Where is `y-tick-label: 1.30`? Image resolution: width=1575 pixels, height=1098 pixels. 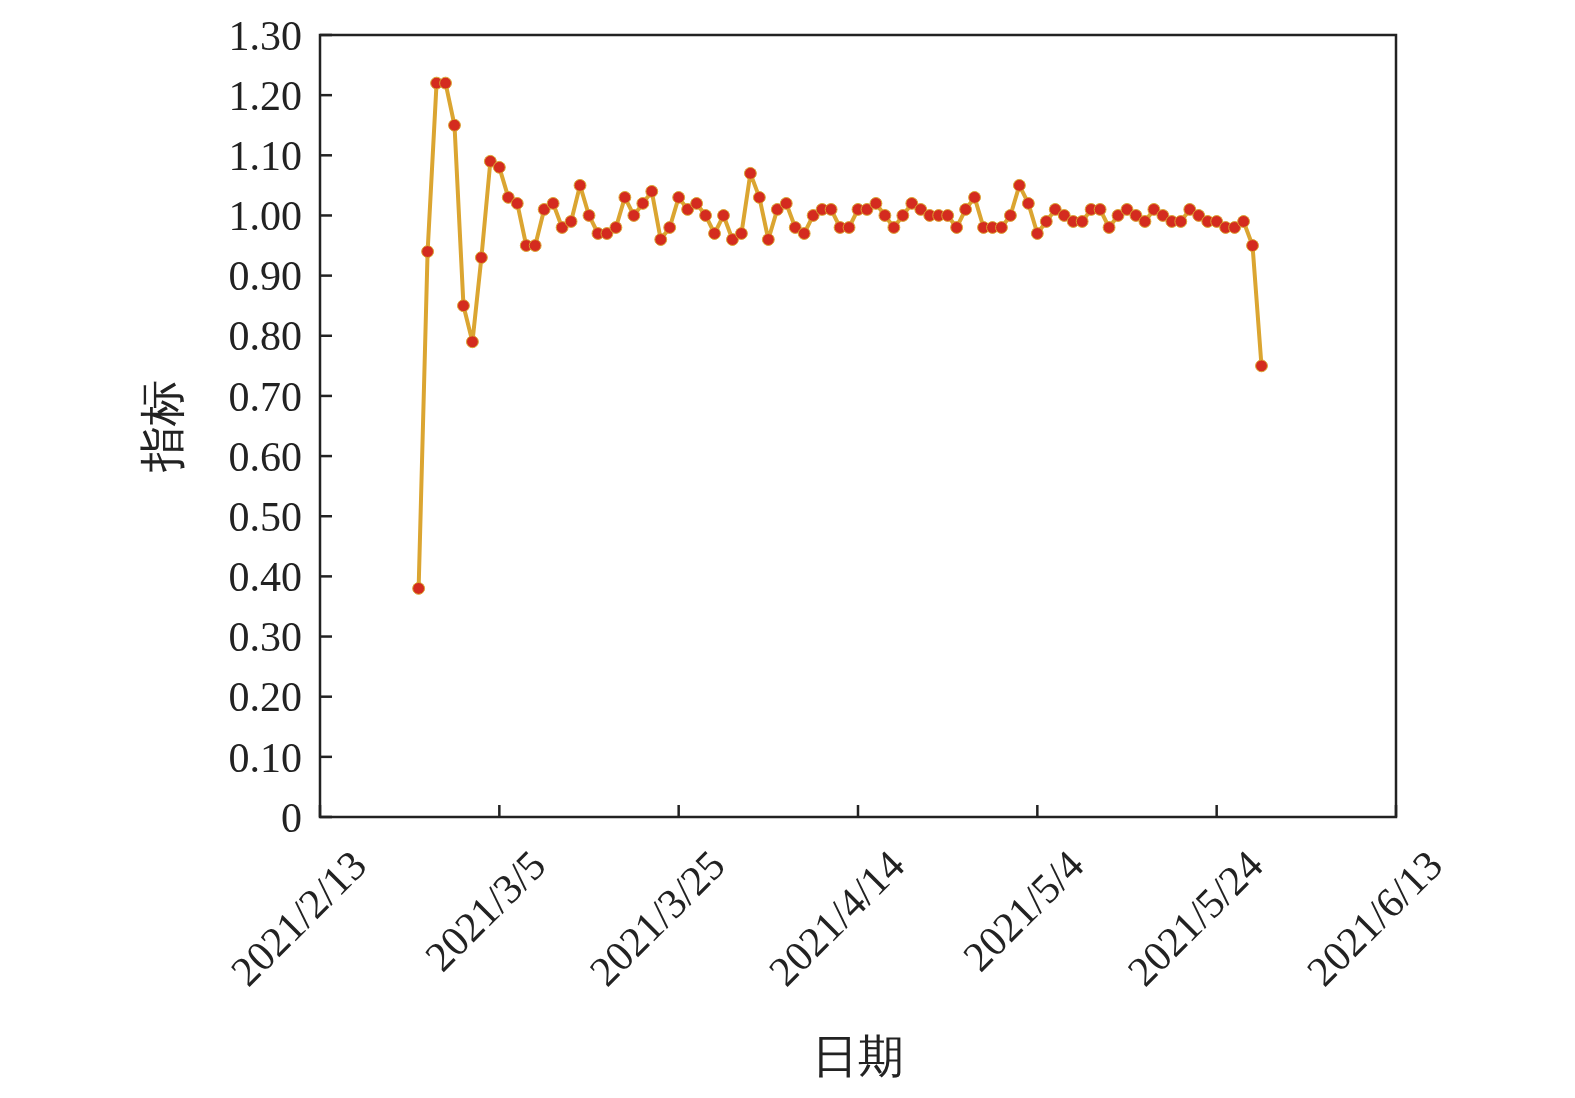
y-tick-label: 1.30 is located at coordinates (265, 35).